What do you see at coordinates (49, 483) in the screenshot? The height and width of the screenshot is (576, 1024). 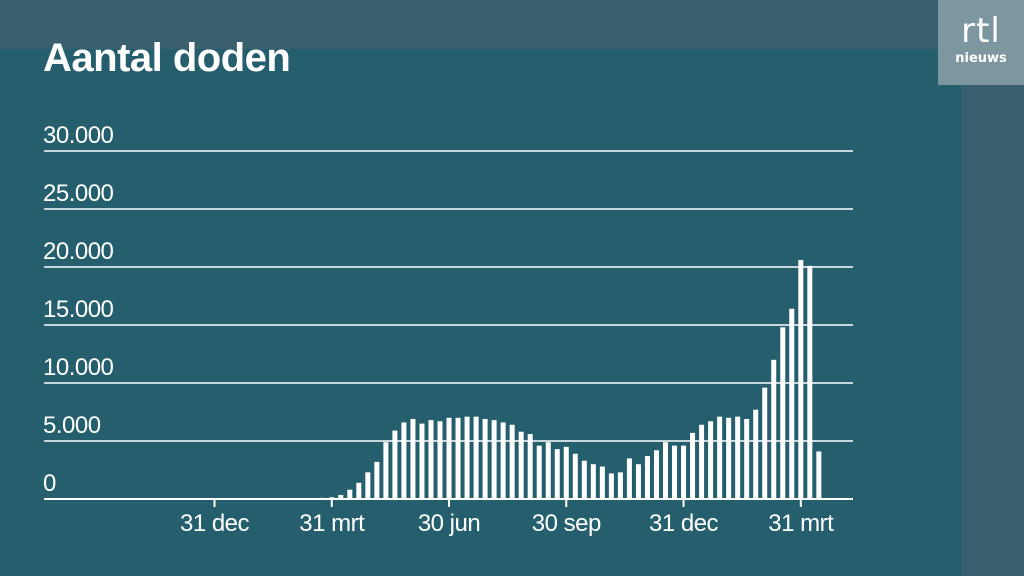 I see `y-tick-label: 0` at bounding box center [49, 483].